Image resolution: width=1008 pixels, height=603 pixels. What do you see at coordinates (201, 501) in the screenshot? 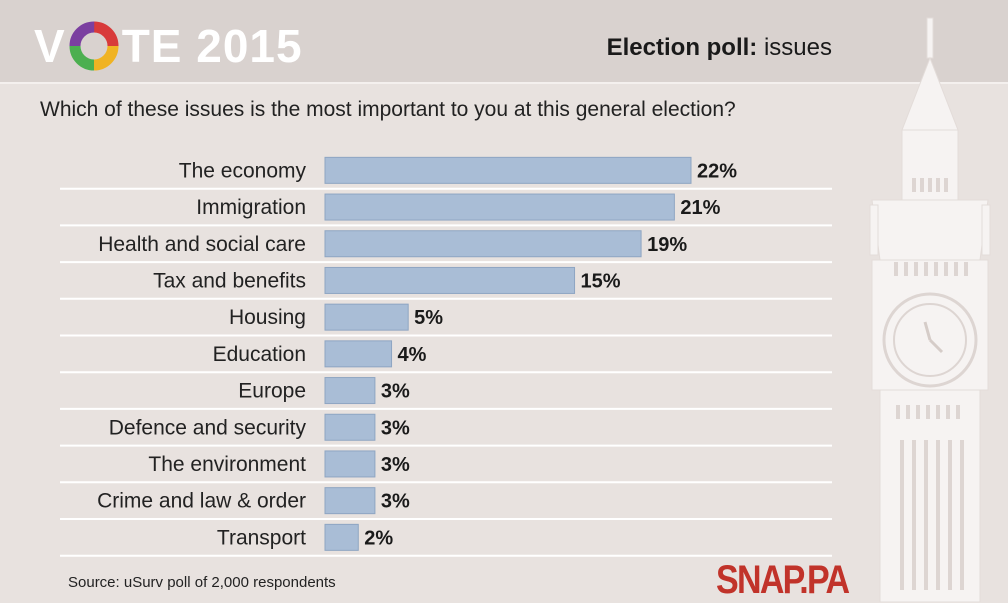
I see `category-label: Crime and law & order` at bounding box center [201, 501].